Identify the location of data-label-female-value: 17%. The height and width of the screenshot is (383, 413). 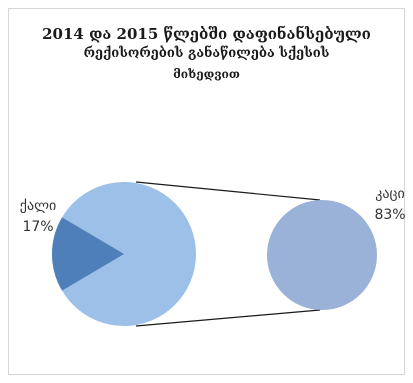
(37, 227).